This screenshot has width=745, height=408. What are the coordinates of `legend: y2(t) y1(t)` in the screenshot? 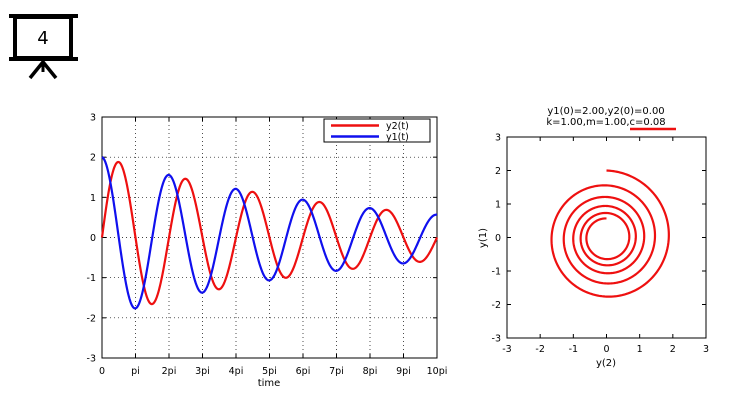 It's located at (377, 130).